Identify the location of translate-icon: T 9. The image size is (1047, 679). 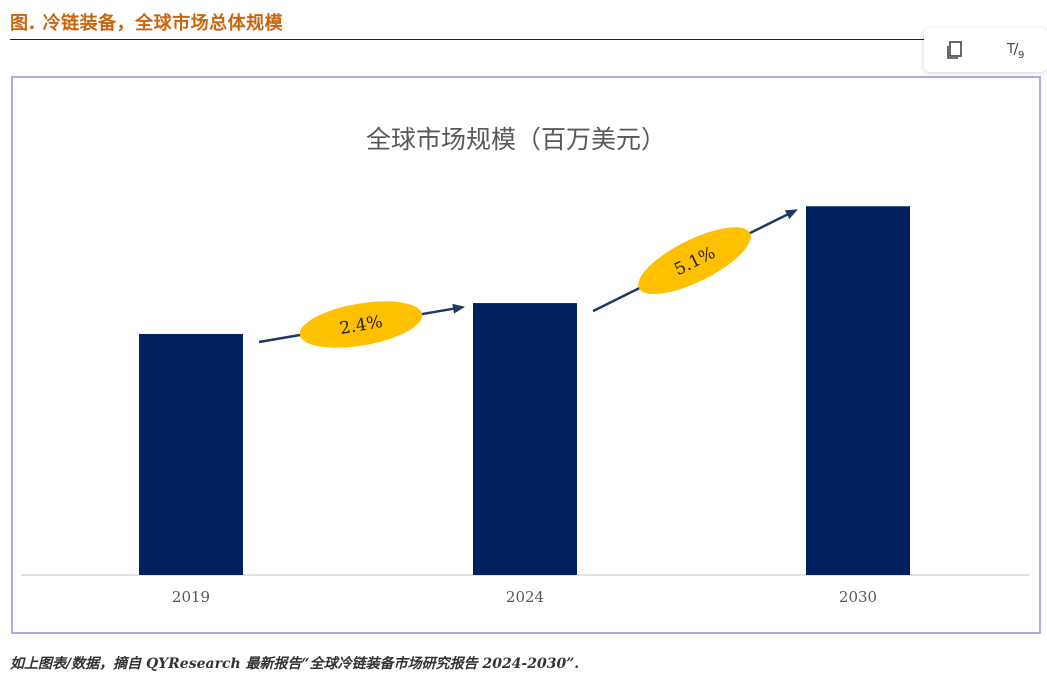
(1015, 51).